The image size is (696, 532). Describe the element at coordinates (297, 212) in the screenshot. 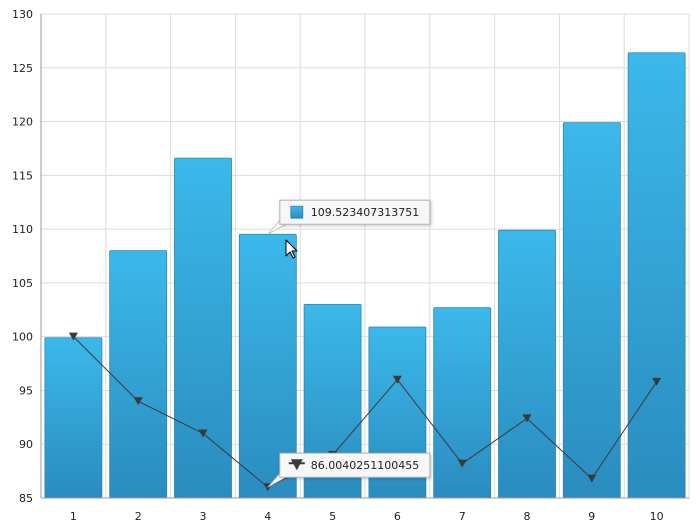

I see `bar-legend-icon` at that location.